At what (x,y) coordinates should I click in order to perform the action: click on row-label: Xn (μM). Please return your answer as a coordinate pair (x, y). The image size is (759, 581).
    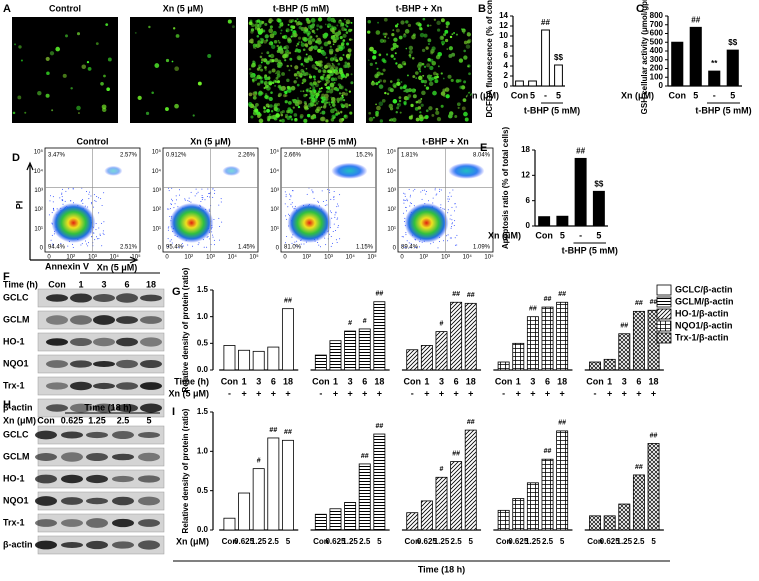
    Looking at the image, I should click on (19, 420).